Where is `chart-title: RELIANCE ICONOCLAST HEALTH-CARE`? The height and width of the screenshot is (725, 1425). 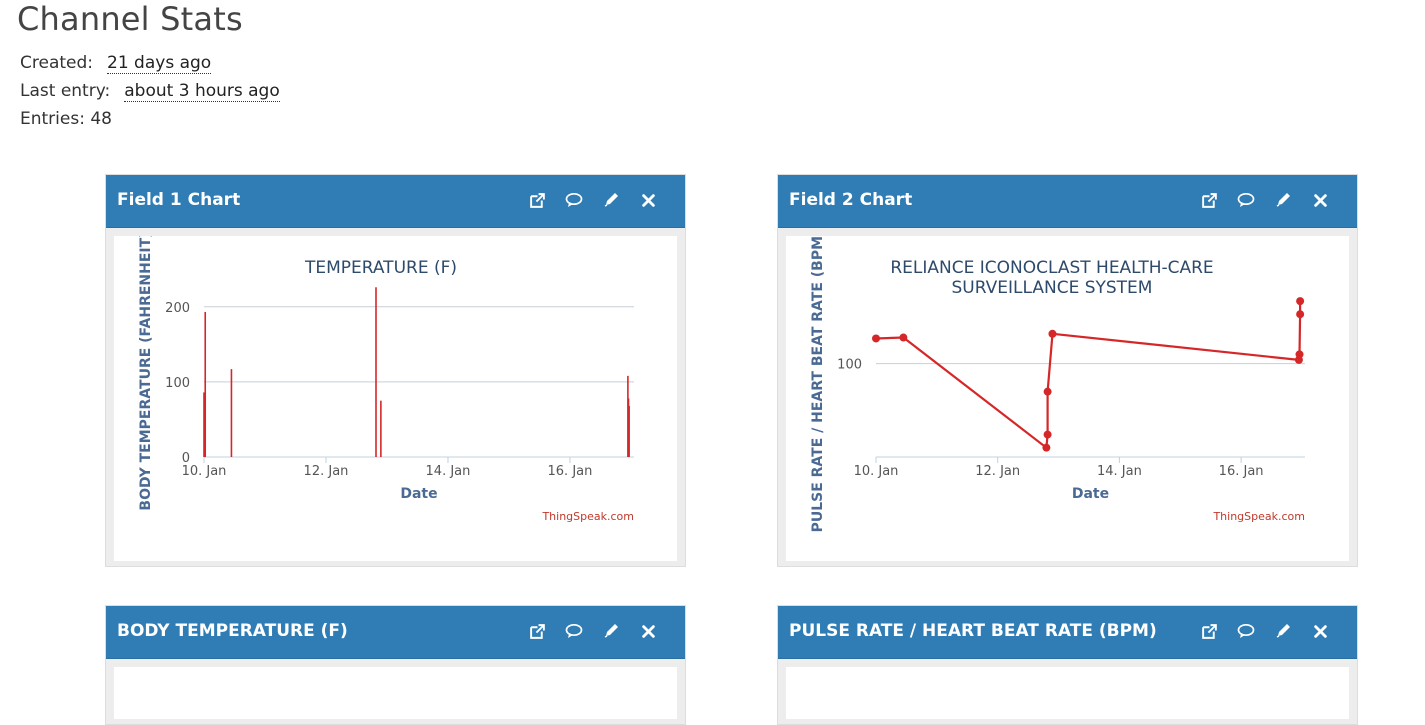 chart-title: RELIANCE ICONOCLAST HEALTH-CARE is located at coordinates (1051, 268).